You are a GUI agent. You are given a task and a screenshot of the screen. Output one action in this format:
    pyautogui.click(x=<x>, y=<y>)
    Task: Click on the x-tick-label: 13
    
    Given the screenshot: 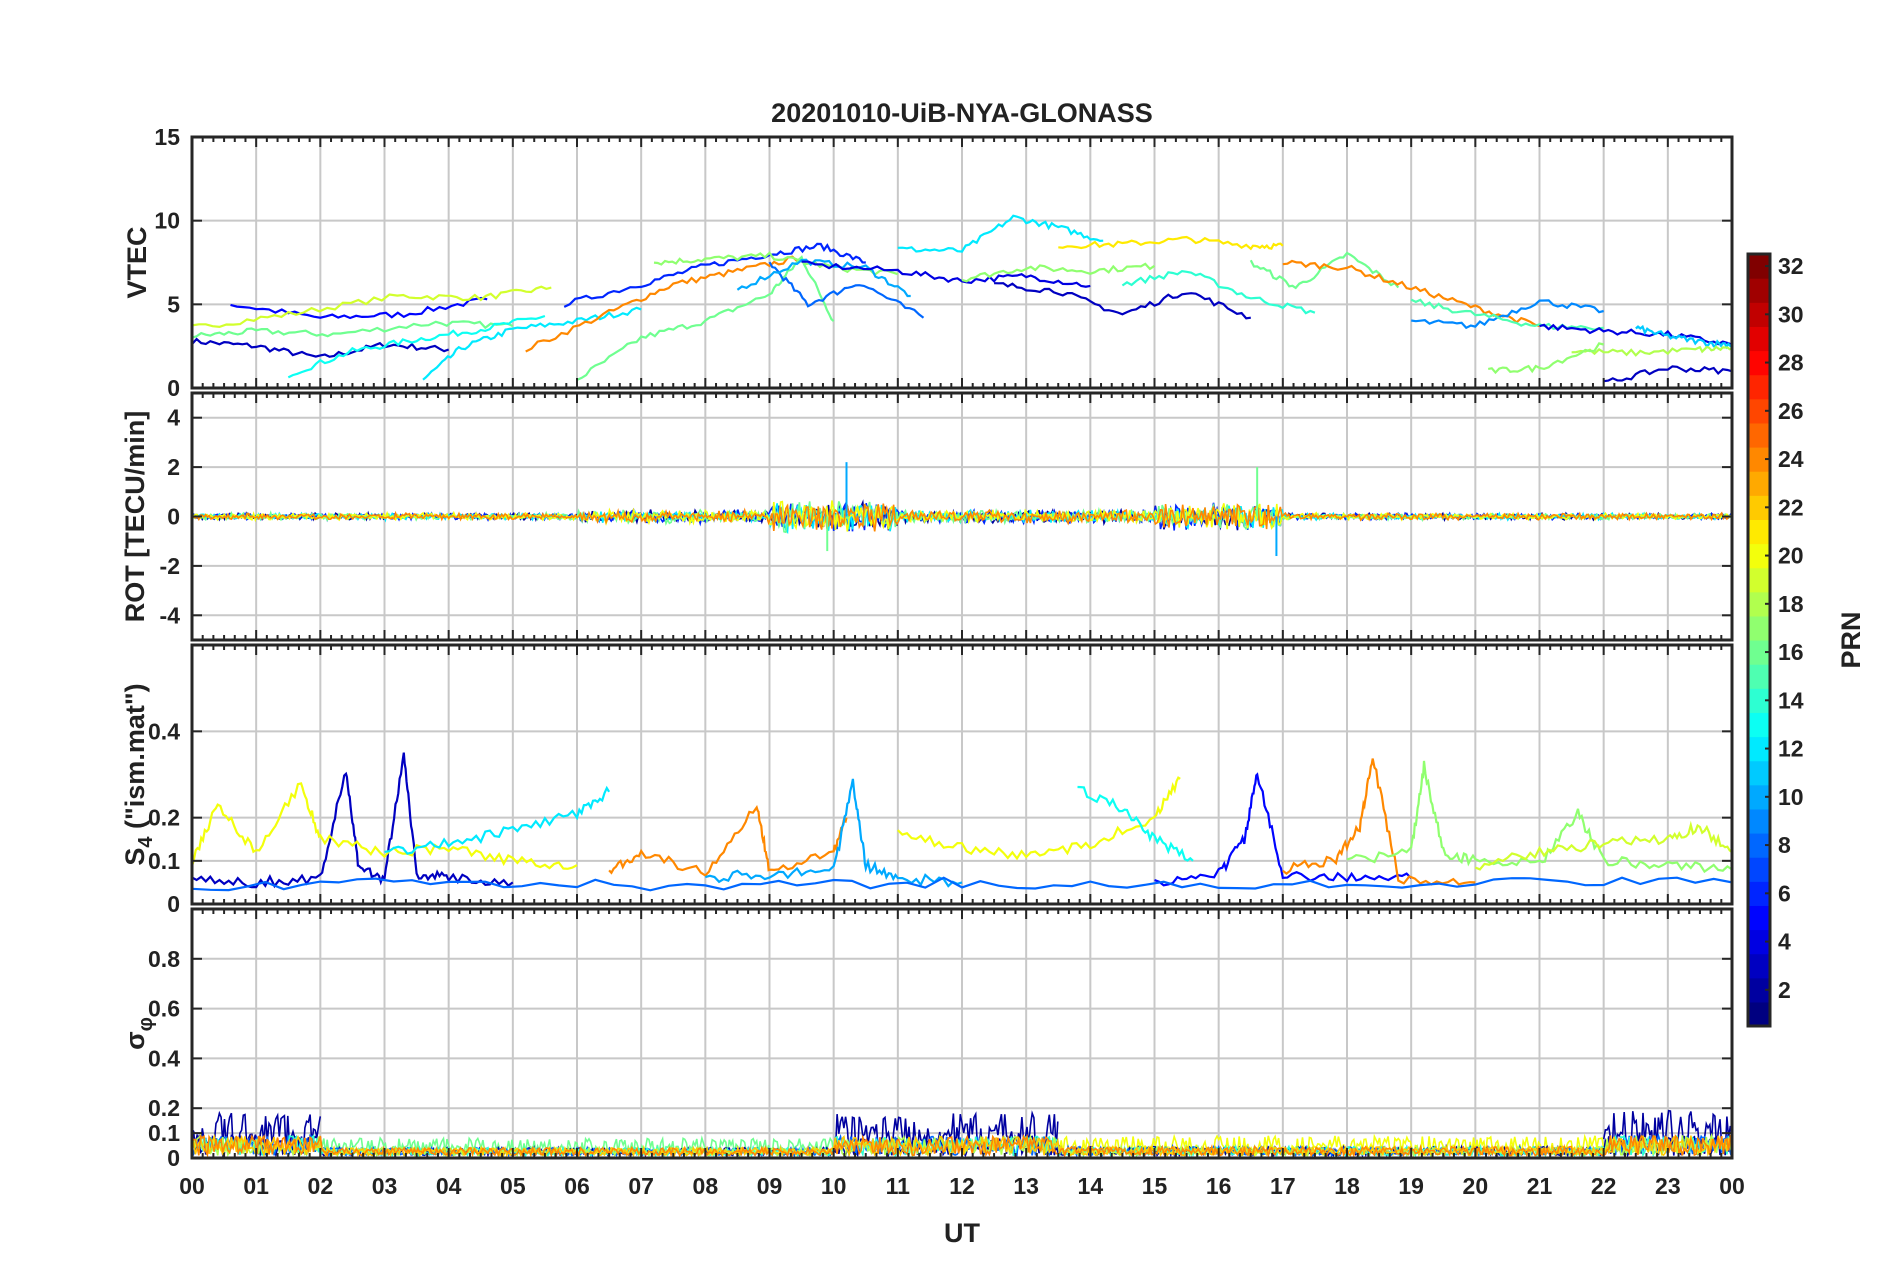 What is the action you would take?
    pyautogui.click(x=1026, y=1186)
    